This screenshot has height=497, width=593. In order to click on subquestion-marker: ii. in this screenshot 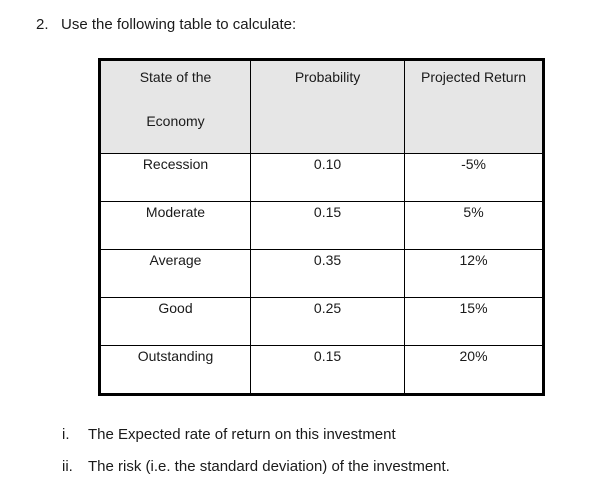, I will do `click(67, 466)`.